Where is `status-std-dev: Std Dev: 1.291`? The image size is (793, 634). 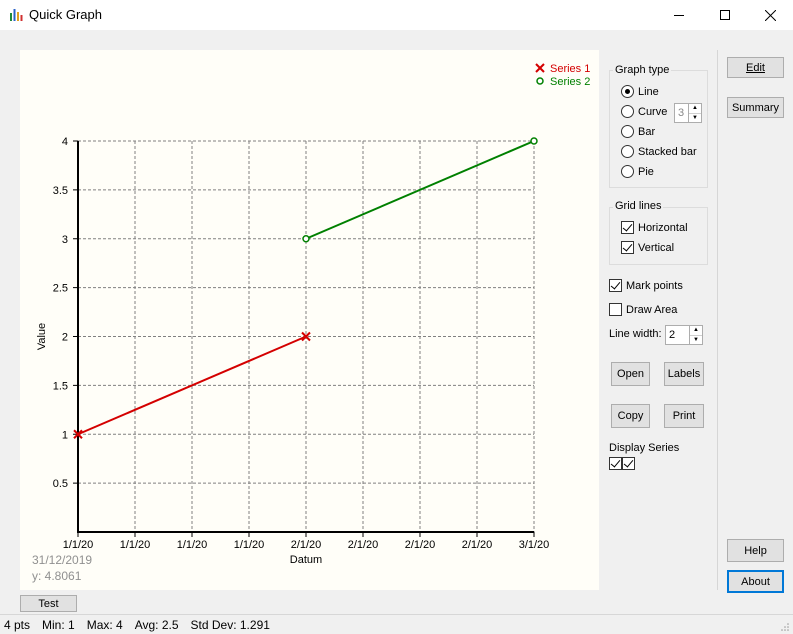 status-std-dev: Std Dev: 1.291 is located at coordinates (230, 624).